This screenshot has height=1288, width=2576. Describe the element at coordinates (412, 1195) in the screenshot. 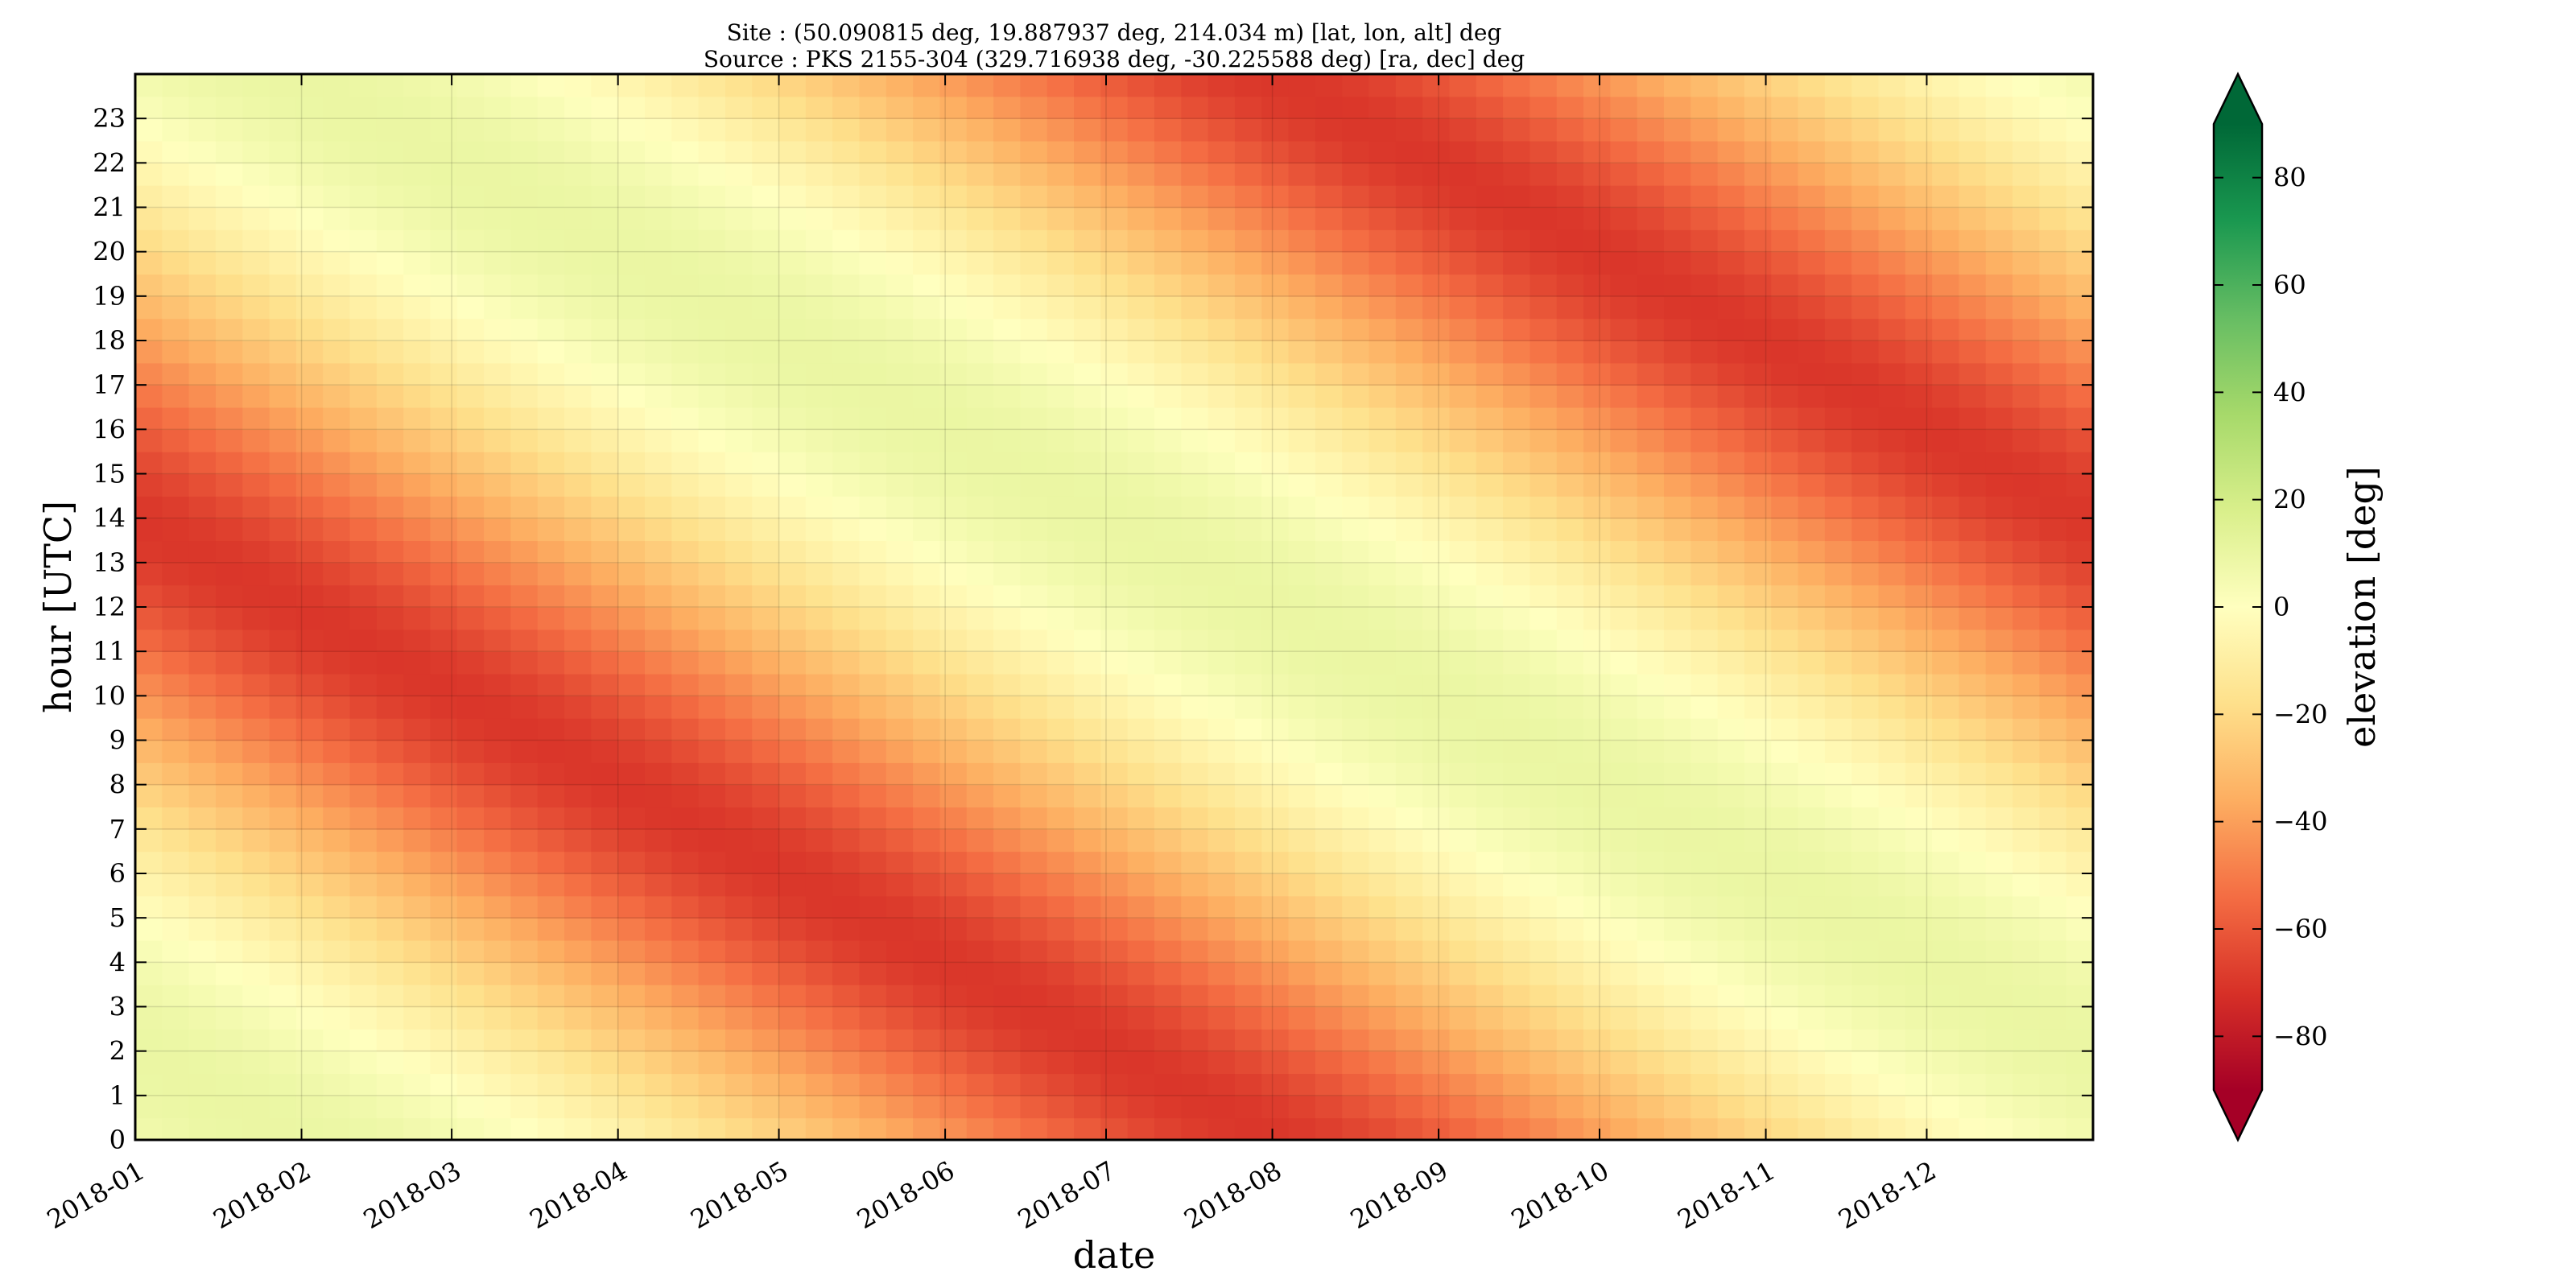

I see `x-tick-label: 2018-03` at that location.